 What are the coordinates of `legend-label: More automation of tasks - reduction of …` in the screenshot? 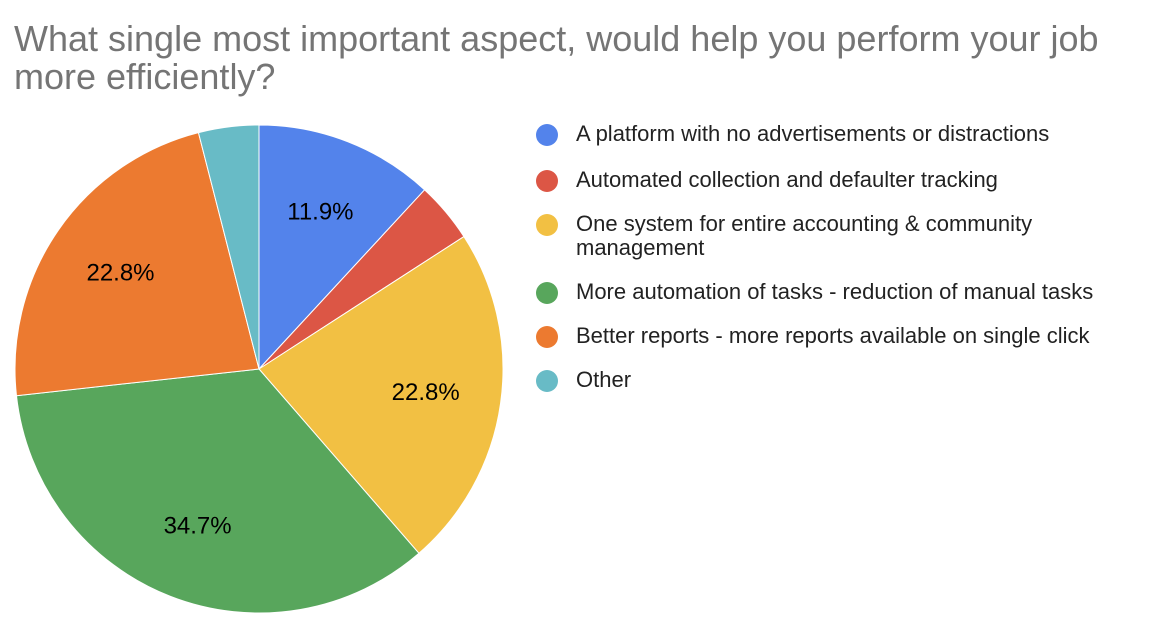 It's located at (835, 291).